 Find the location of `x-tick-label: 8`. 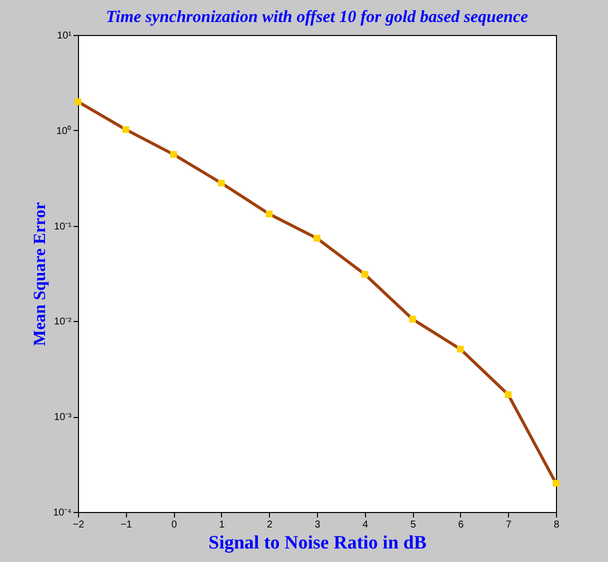

x-tick-label: 8 is located at coordinates (557, 525).